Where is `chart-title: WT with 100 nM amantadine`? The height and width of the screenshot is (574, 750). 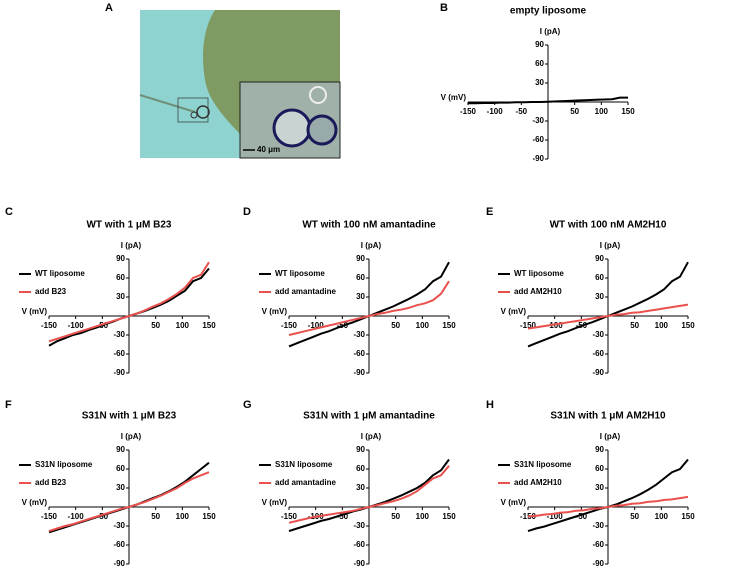 chart-title: WT with 100 nM amantadine is located at coordinates (369, 225).